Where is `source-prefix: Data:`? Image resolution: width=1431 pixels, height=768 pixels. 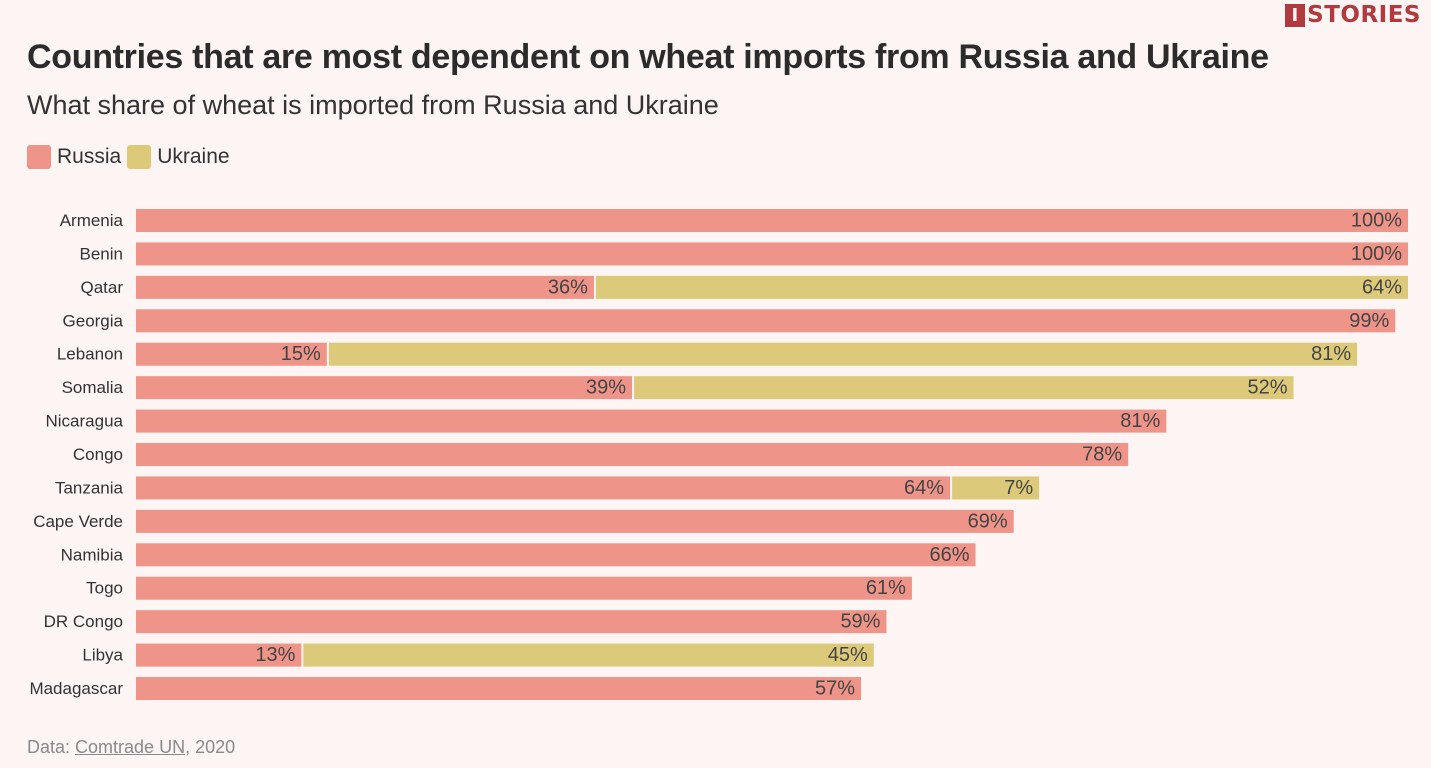
source-prefix: Data: is located at coordinates (51, 747).